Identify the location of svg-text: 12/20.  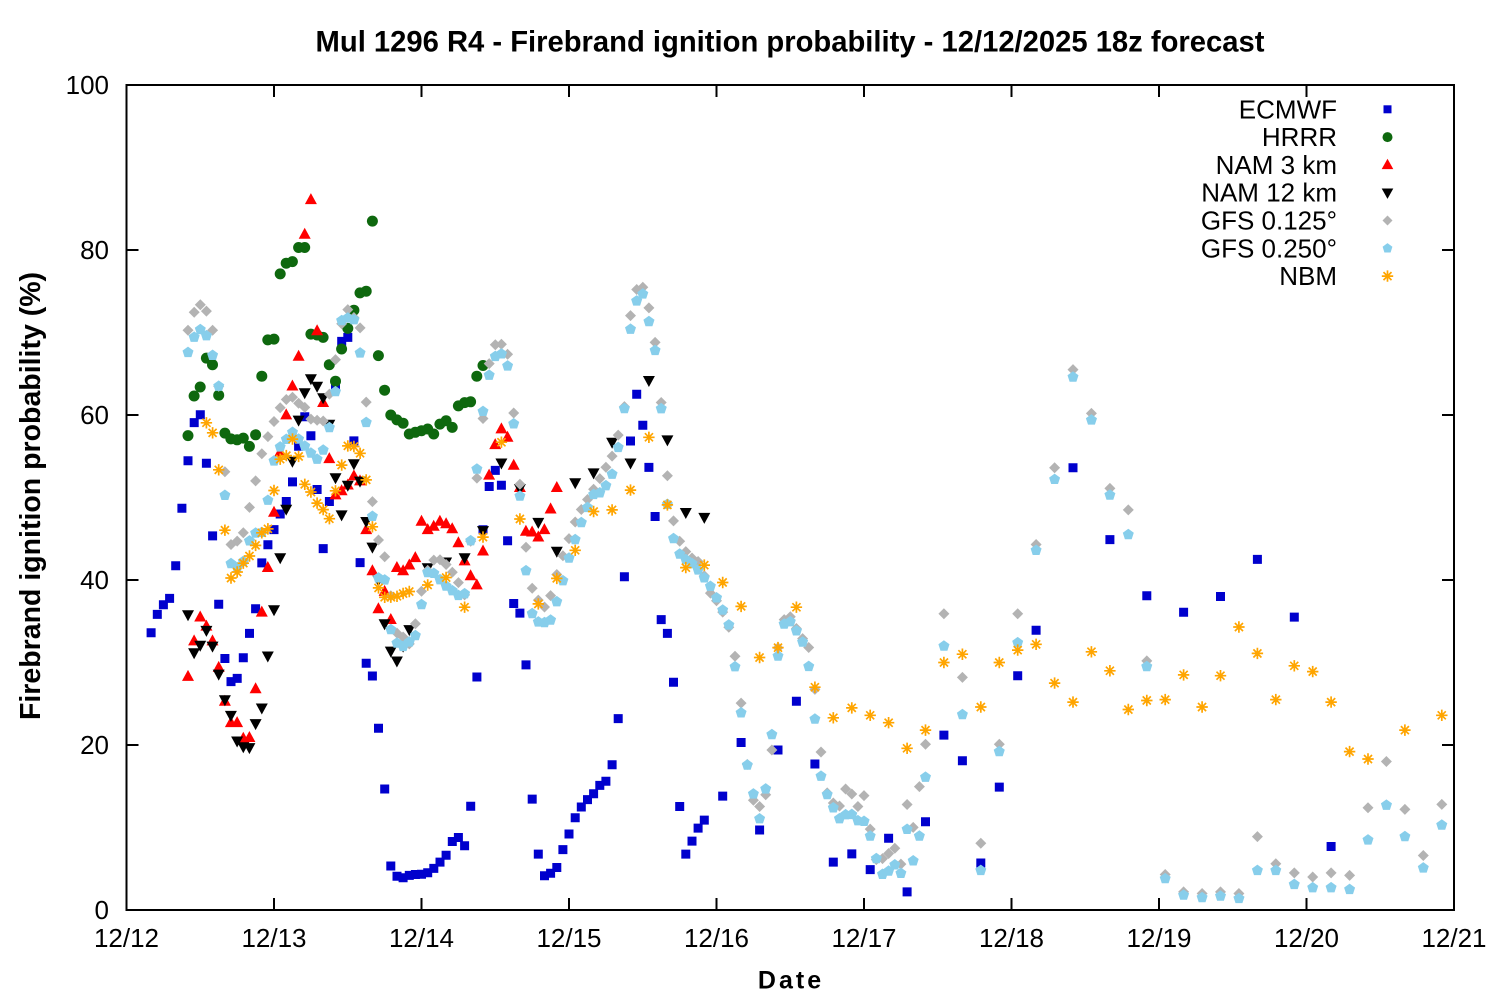
(1306, 938).